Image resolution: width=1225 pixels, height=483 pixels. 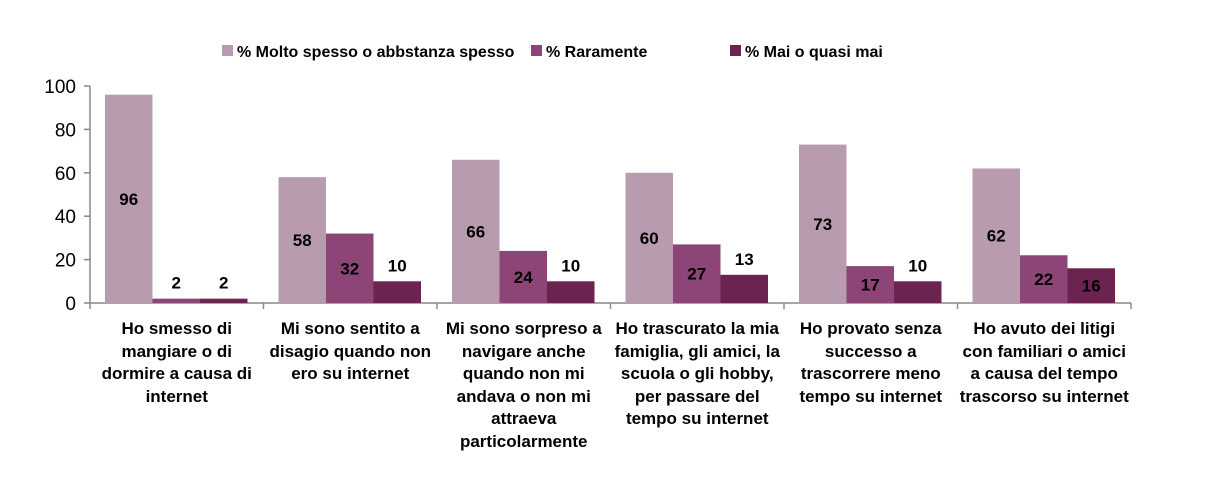 I want to click on y-tick-label: 0, so click(x=70, y=304).